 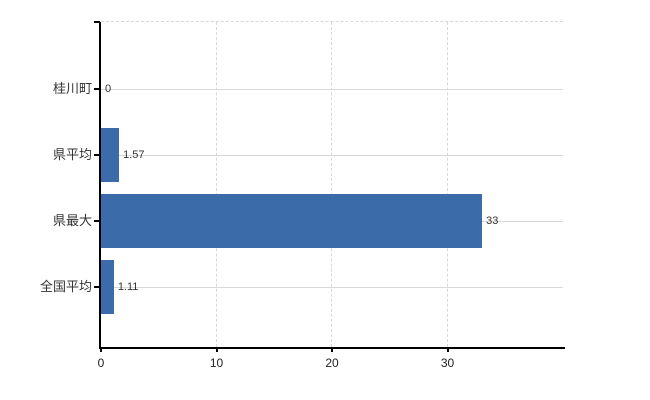 I want to click on plot-top-border, so click(x=332, y=21).